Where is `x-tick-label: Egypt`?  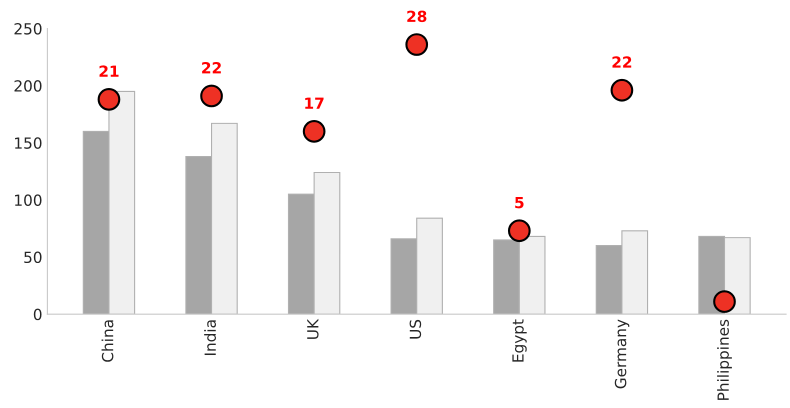 x-tick-label: Egypt is located at coordinates (519, 340).